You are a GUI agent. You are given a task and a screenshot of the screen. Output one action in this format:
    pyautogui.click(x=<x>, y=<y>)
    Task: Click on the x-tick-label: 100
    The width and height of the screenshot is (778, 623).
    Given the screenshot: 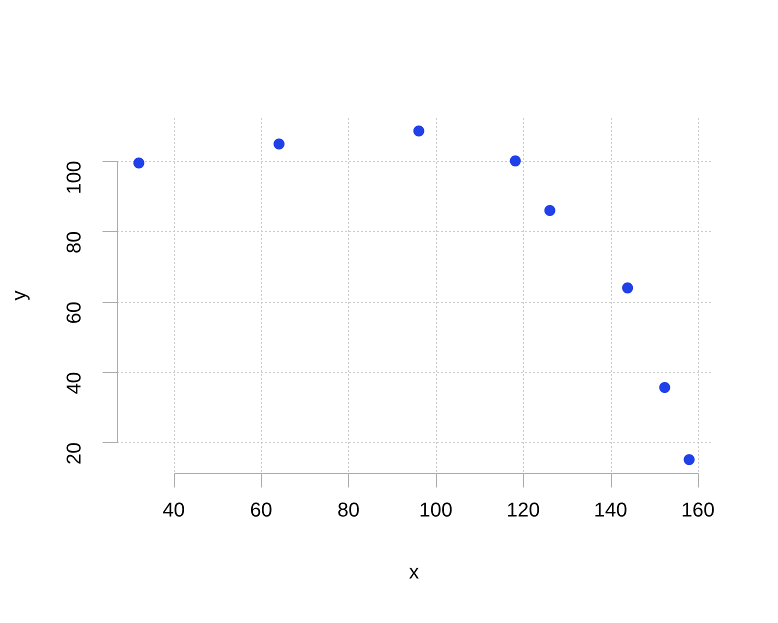 What is the action you would take?
    pyautogui.click(x=436, y=511)
    